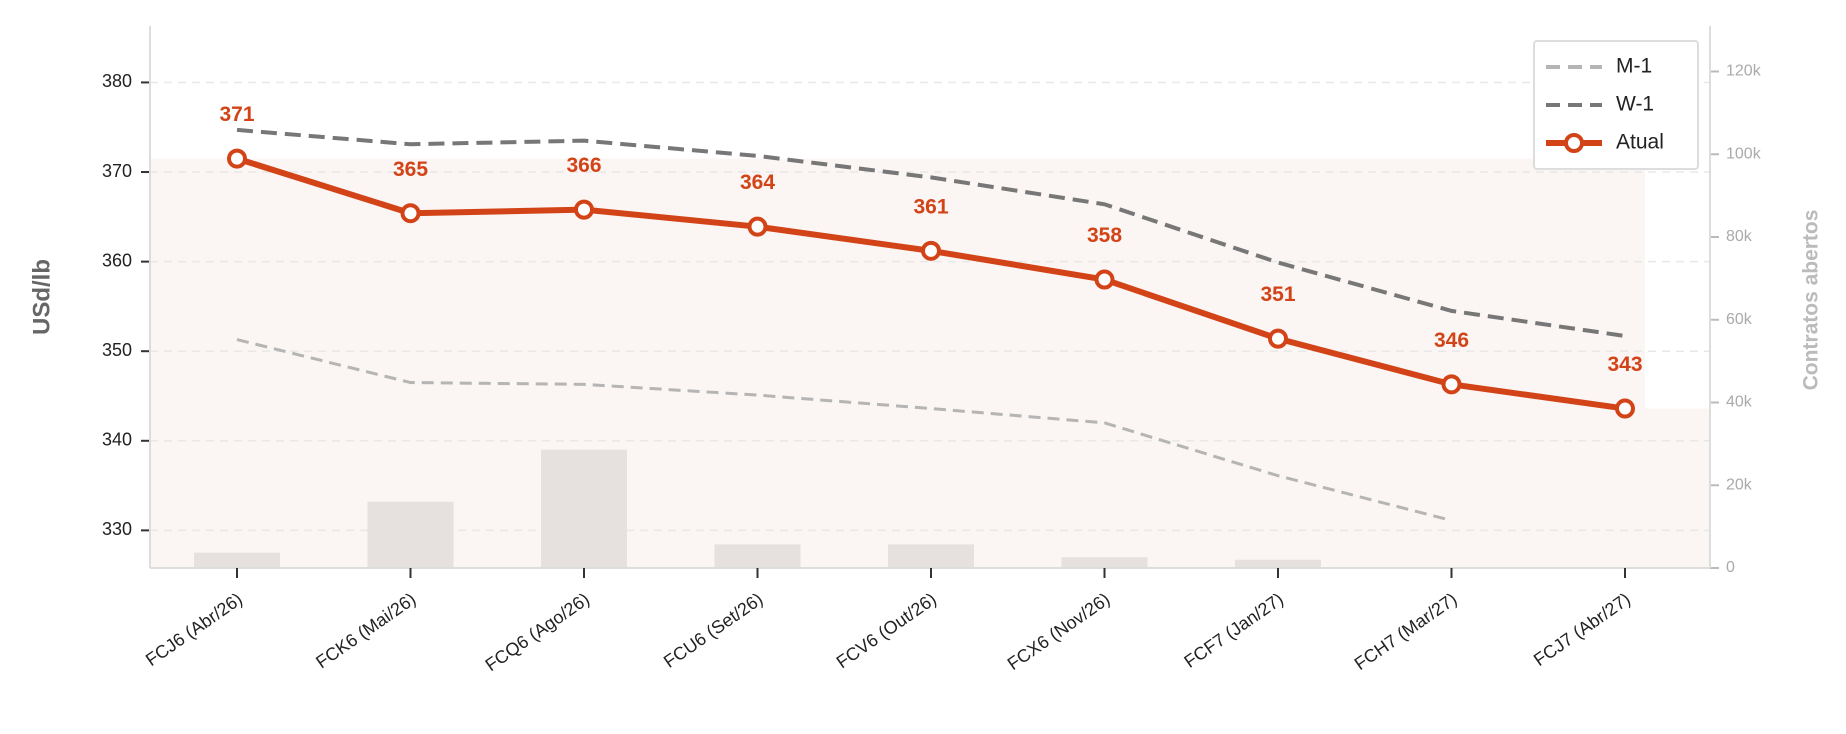 This screenshot has height=734, width=1846. I want to click on data-label: 364, so click(757, 182).